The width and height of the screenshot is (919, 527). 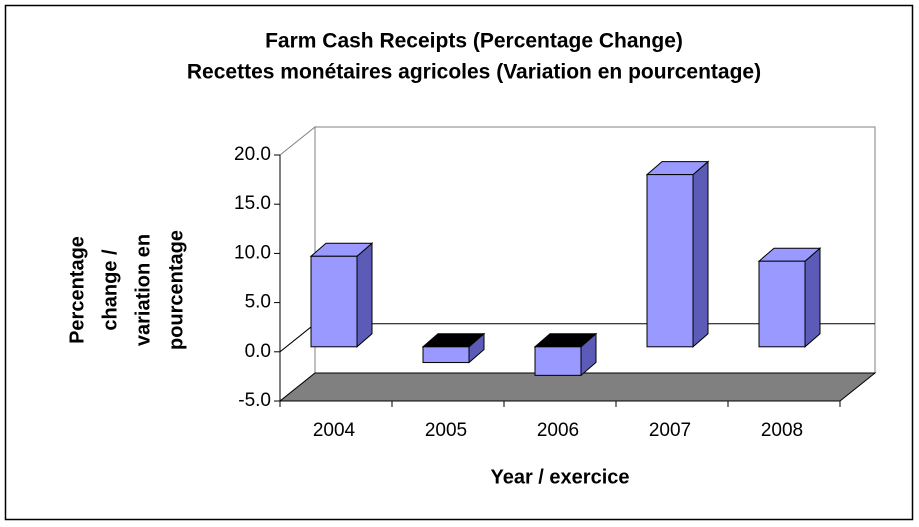 What do you see at coordinates (446, 430) in the screenshot?
I see `x-tick-label: 2005` at bounding box center [446, 430].